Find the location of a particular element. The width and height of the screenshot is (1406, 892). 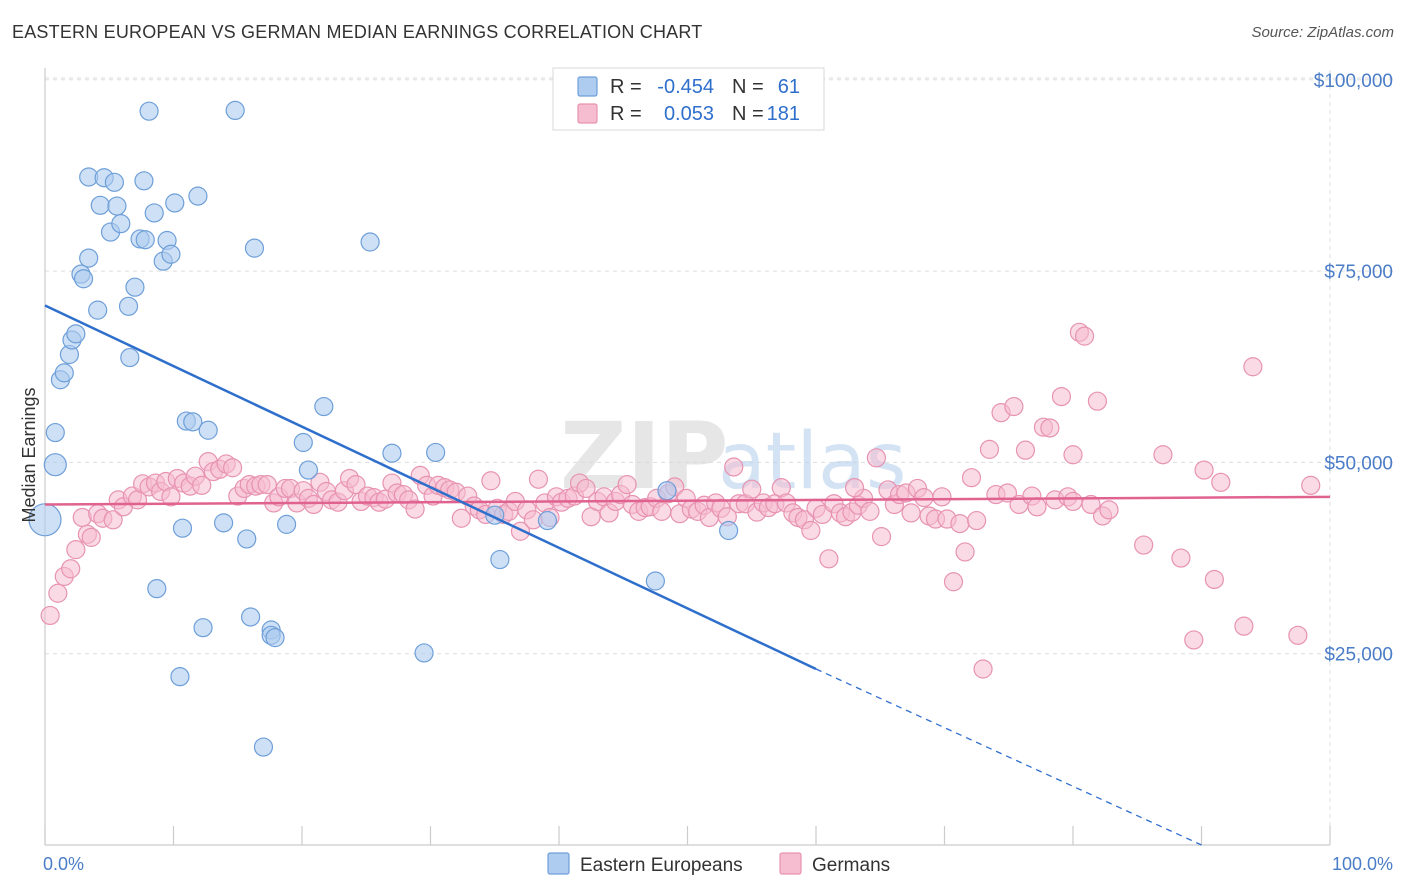

legend-n-value-blue: 61 is located at coordinates (789, 87).